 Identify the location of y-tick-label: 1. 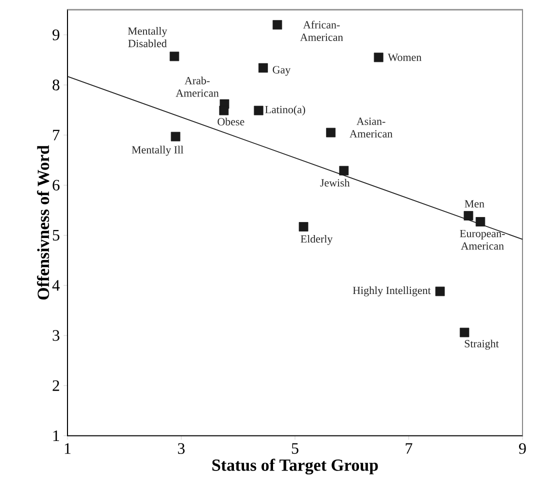
(56, 435).